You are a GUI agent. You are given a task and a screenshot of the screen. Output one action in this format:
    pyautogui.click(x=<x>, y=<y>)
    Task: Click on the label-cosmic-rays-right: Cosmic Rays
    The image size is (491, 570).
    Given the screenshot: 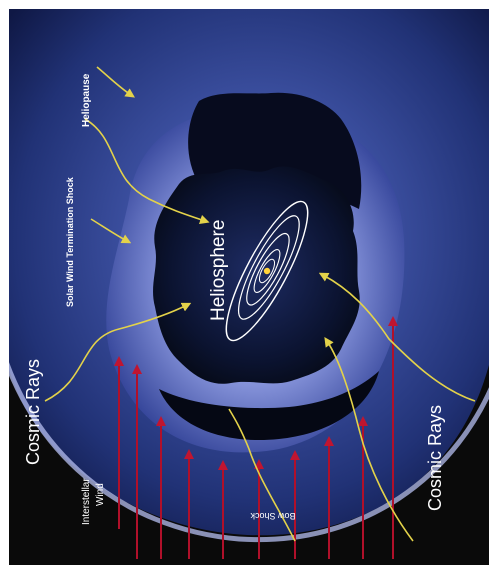 What is the action you would take?
    pyautogui.click(x=435, y=458)
    